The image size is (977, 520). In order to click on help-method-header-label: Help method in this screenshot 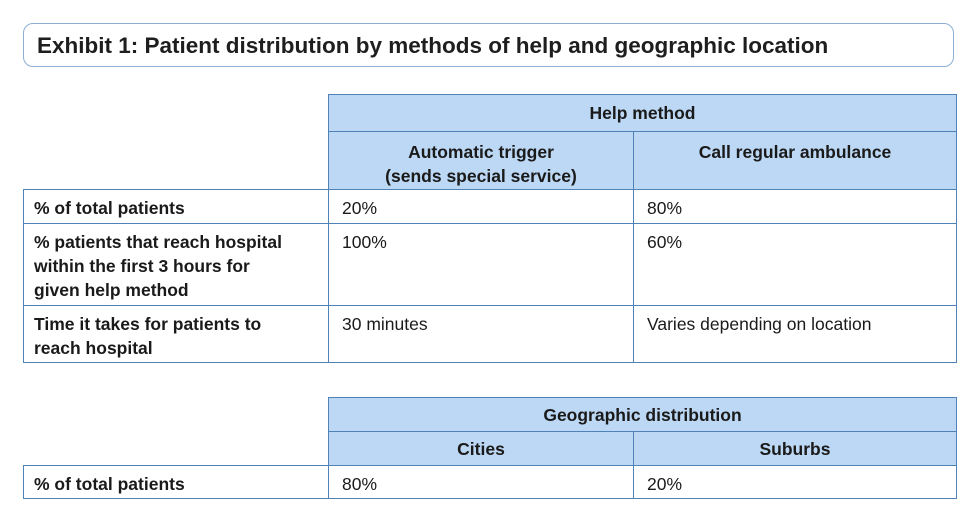, I will do `click(642, 113)`.